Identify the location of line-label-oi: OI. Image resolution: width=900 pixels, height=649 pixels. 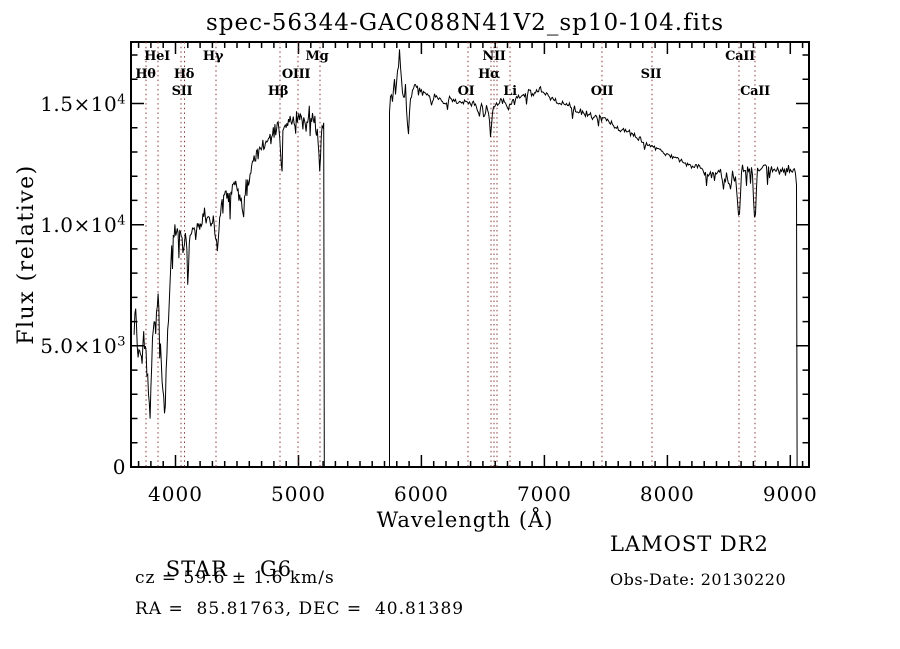
(466, 91).